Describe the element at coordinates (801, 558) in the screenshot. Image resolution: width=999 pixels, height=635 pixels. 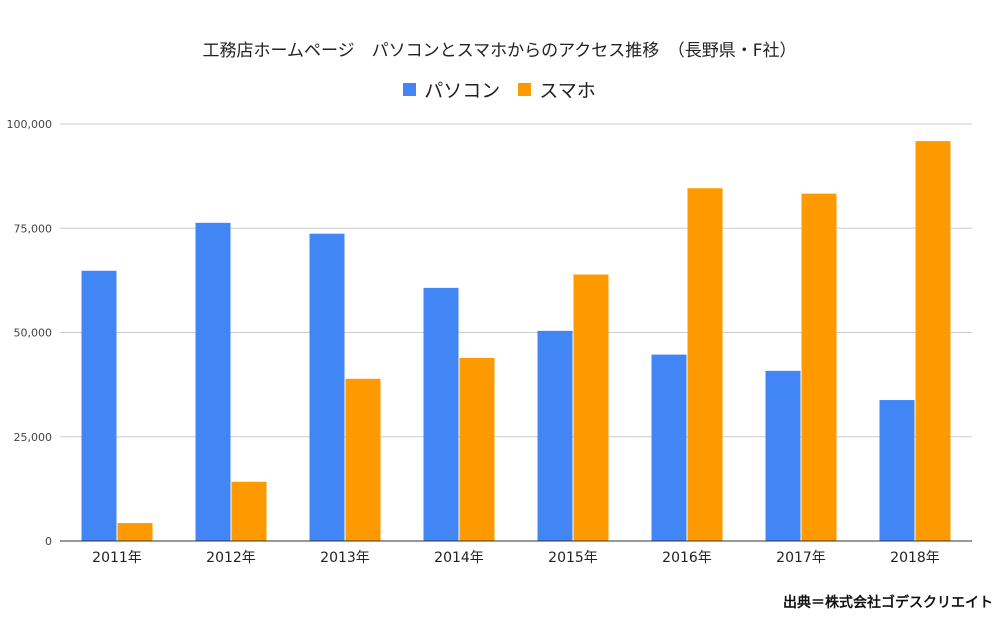
I see `x-tick-label: 2017年` at that location.